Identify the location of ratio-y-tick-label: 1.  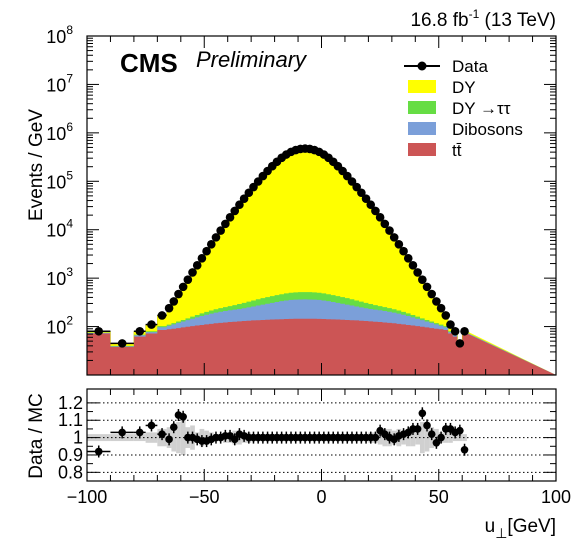
(78, 438).